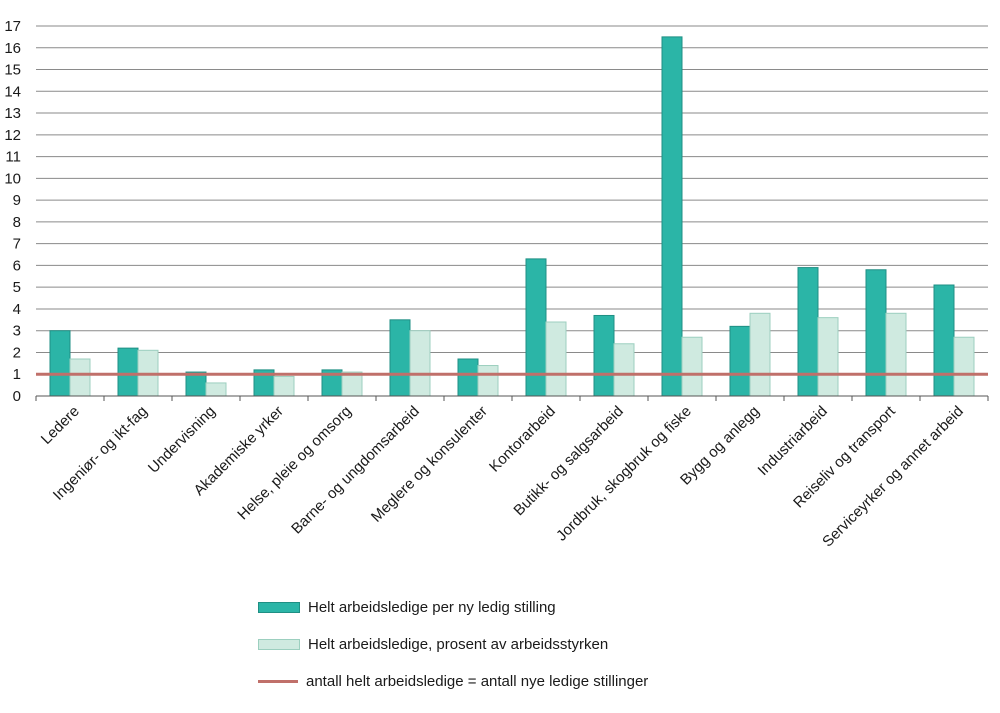 This screenshot has width=1000, height=713. What do you see at coordinates (12, 70) in the screenshot?
I see `y-tick-label: 15` at bounding box center [12, 70].